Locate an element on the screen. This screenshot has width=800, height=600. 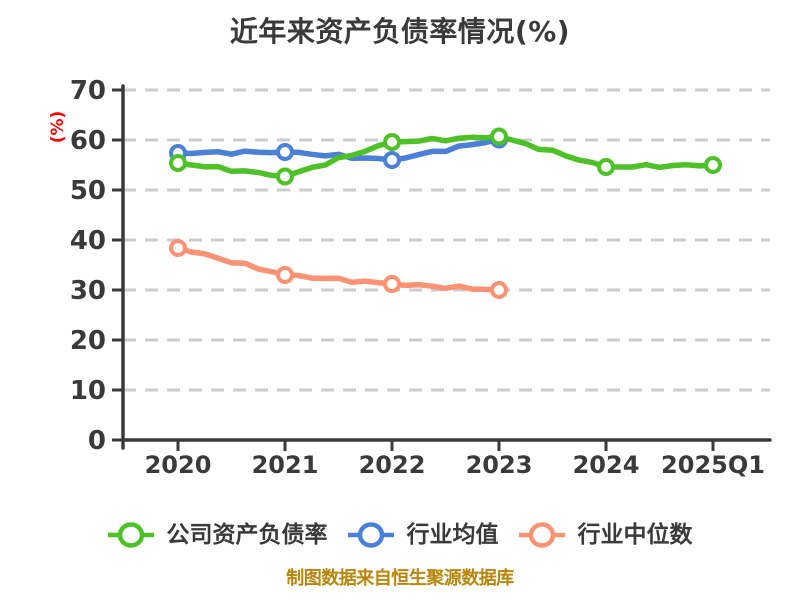
data-source-caption: 制图数据来自恒生聚源数据库 is located at coordinates (400, 578).